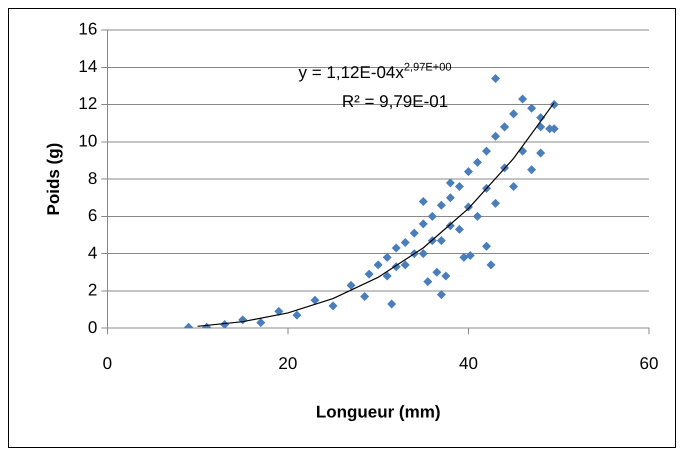  What do you see at coordinates (468, 364) in the screenshot?
I see `x-tick-label: 40` at bounding box center [468, 364].